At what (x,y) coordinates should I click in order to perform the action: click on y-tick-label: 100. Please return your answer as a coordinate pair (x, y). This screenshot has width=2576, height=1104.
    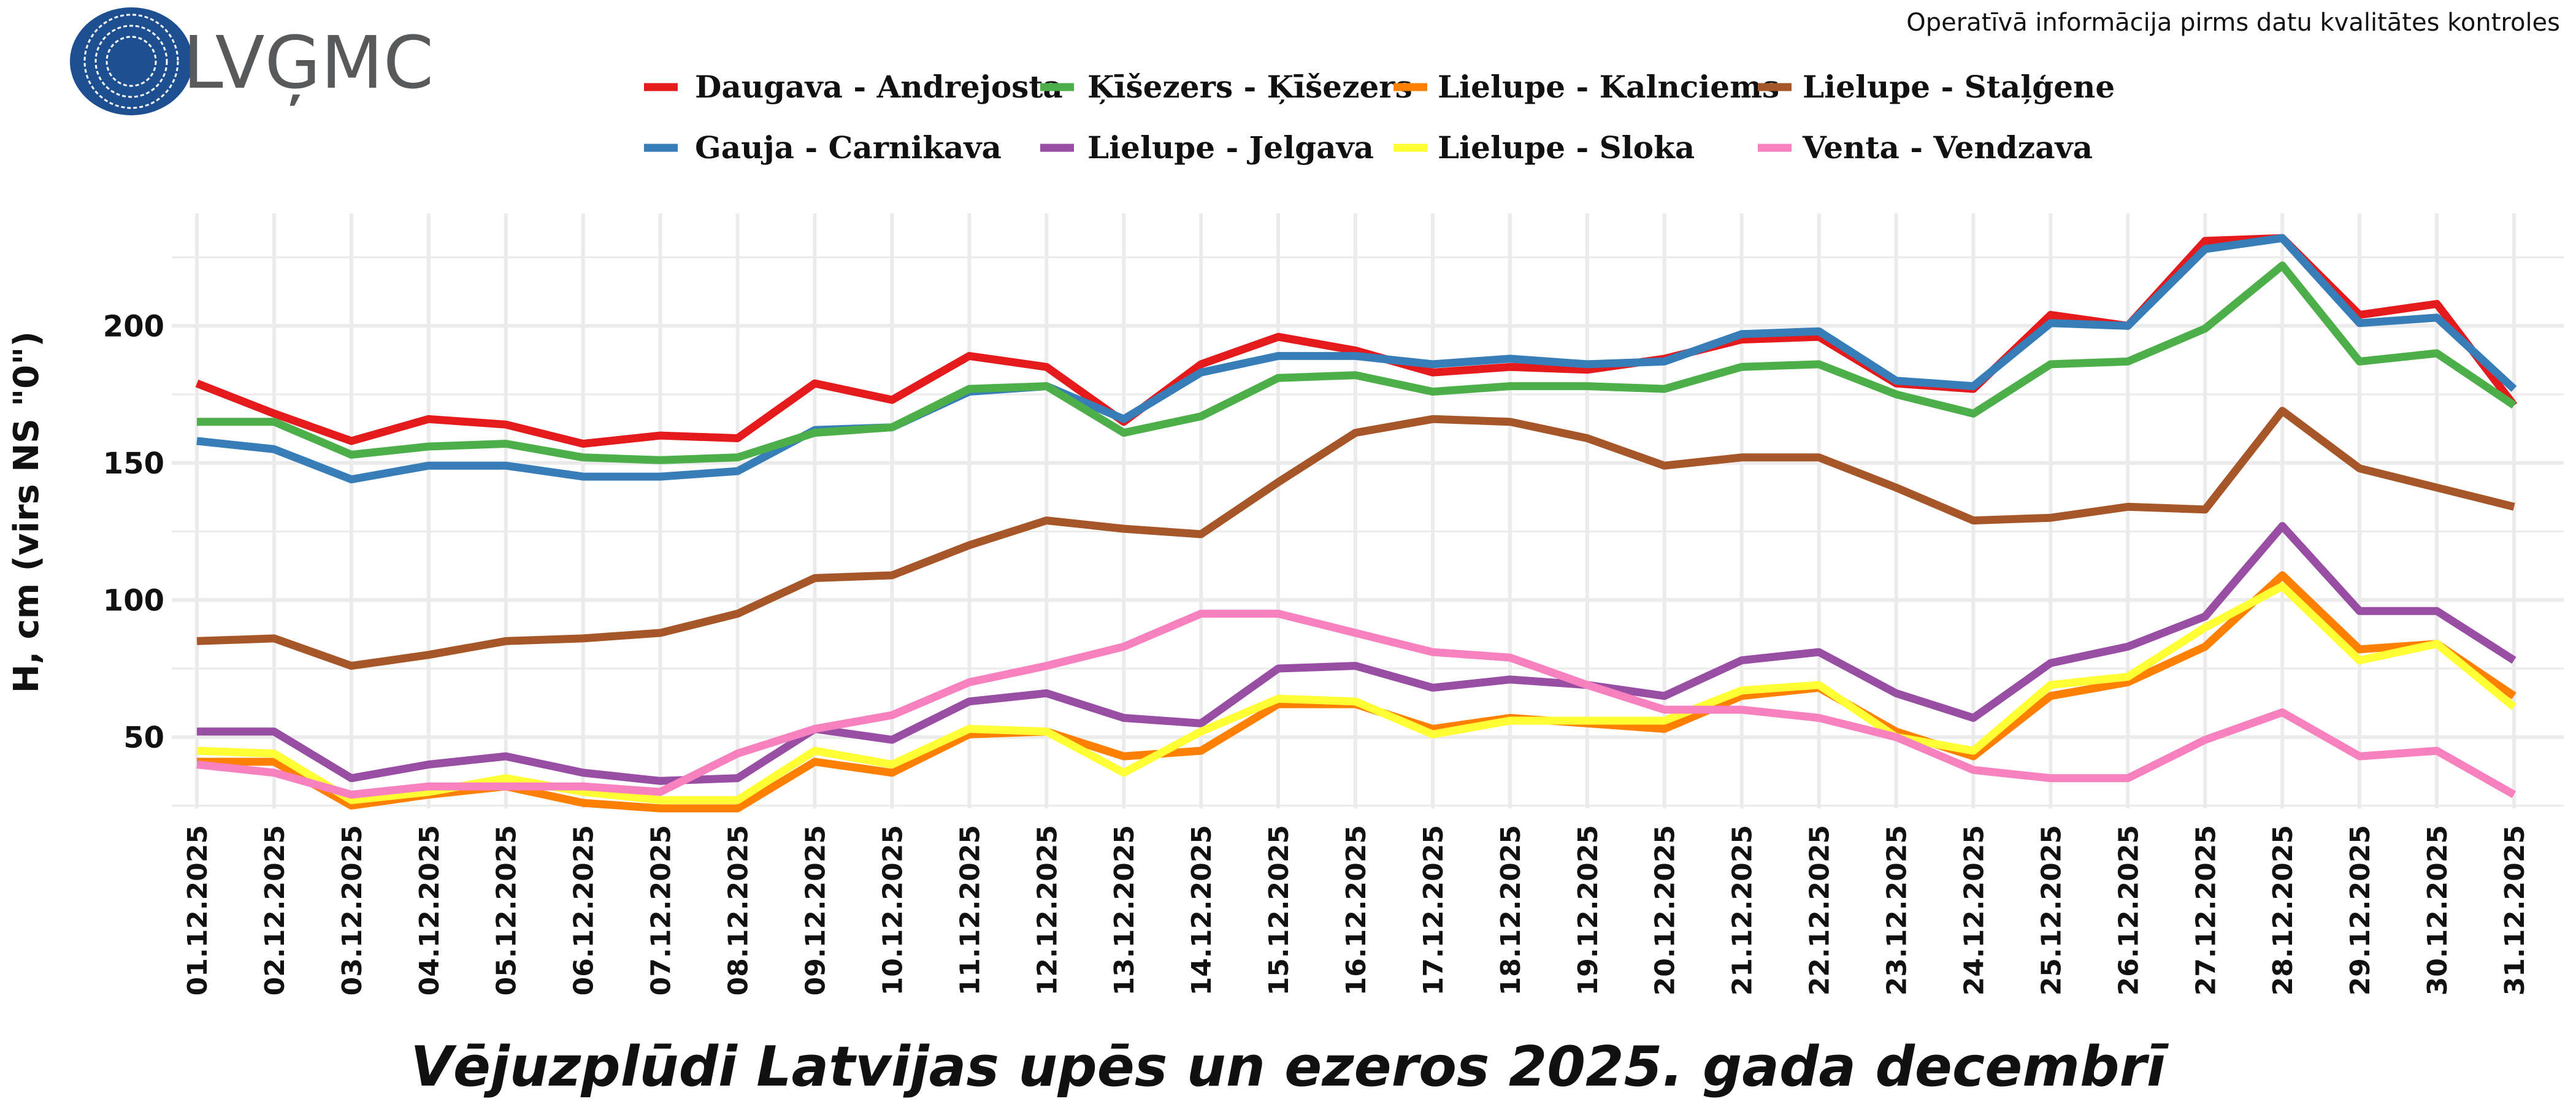
    Looking at the image, I should click on (133, 600).